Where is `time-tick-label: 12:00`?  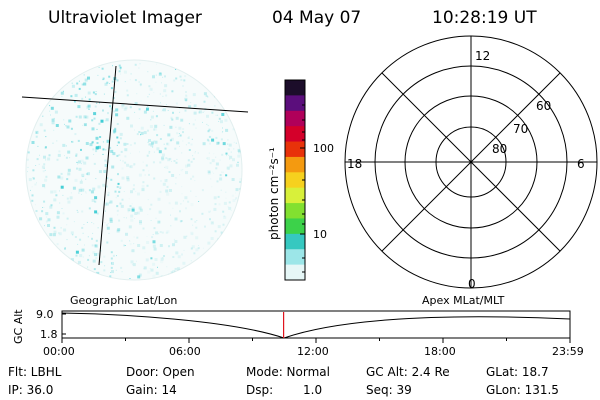 time-tick-label: 12:00 is located at coordinates (313, 351).